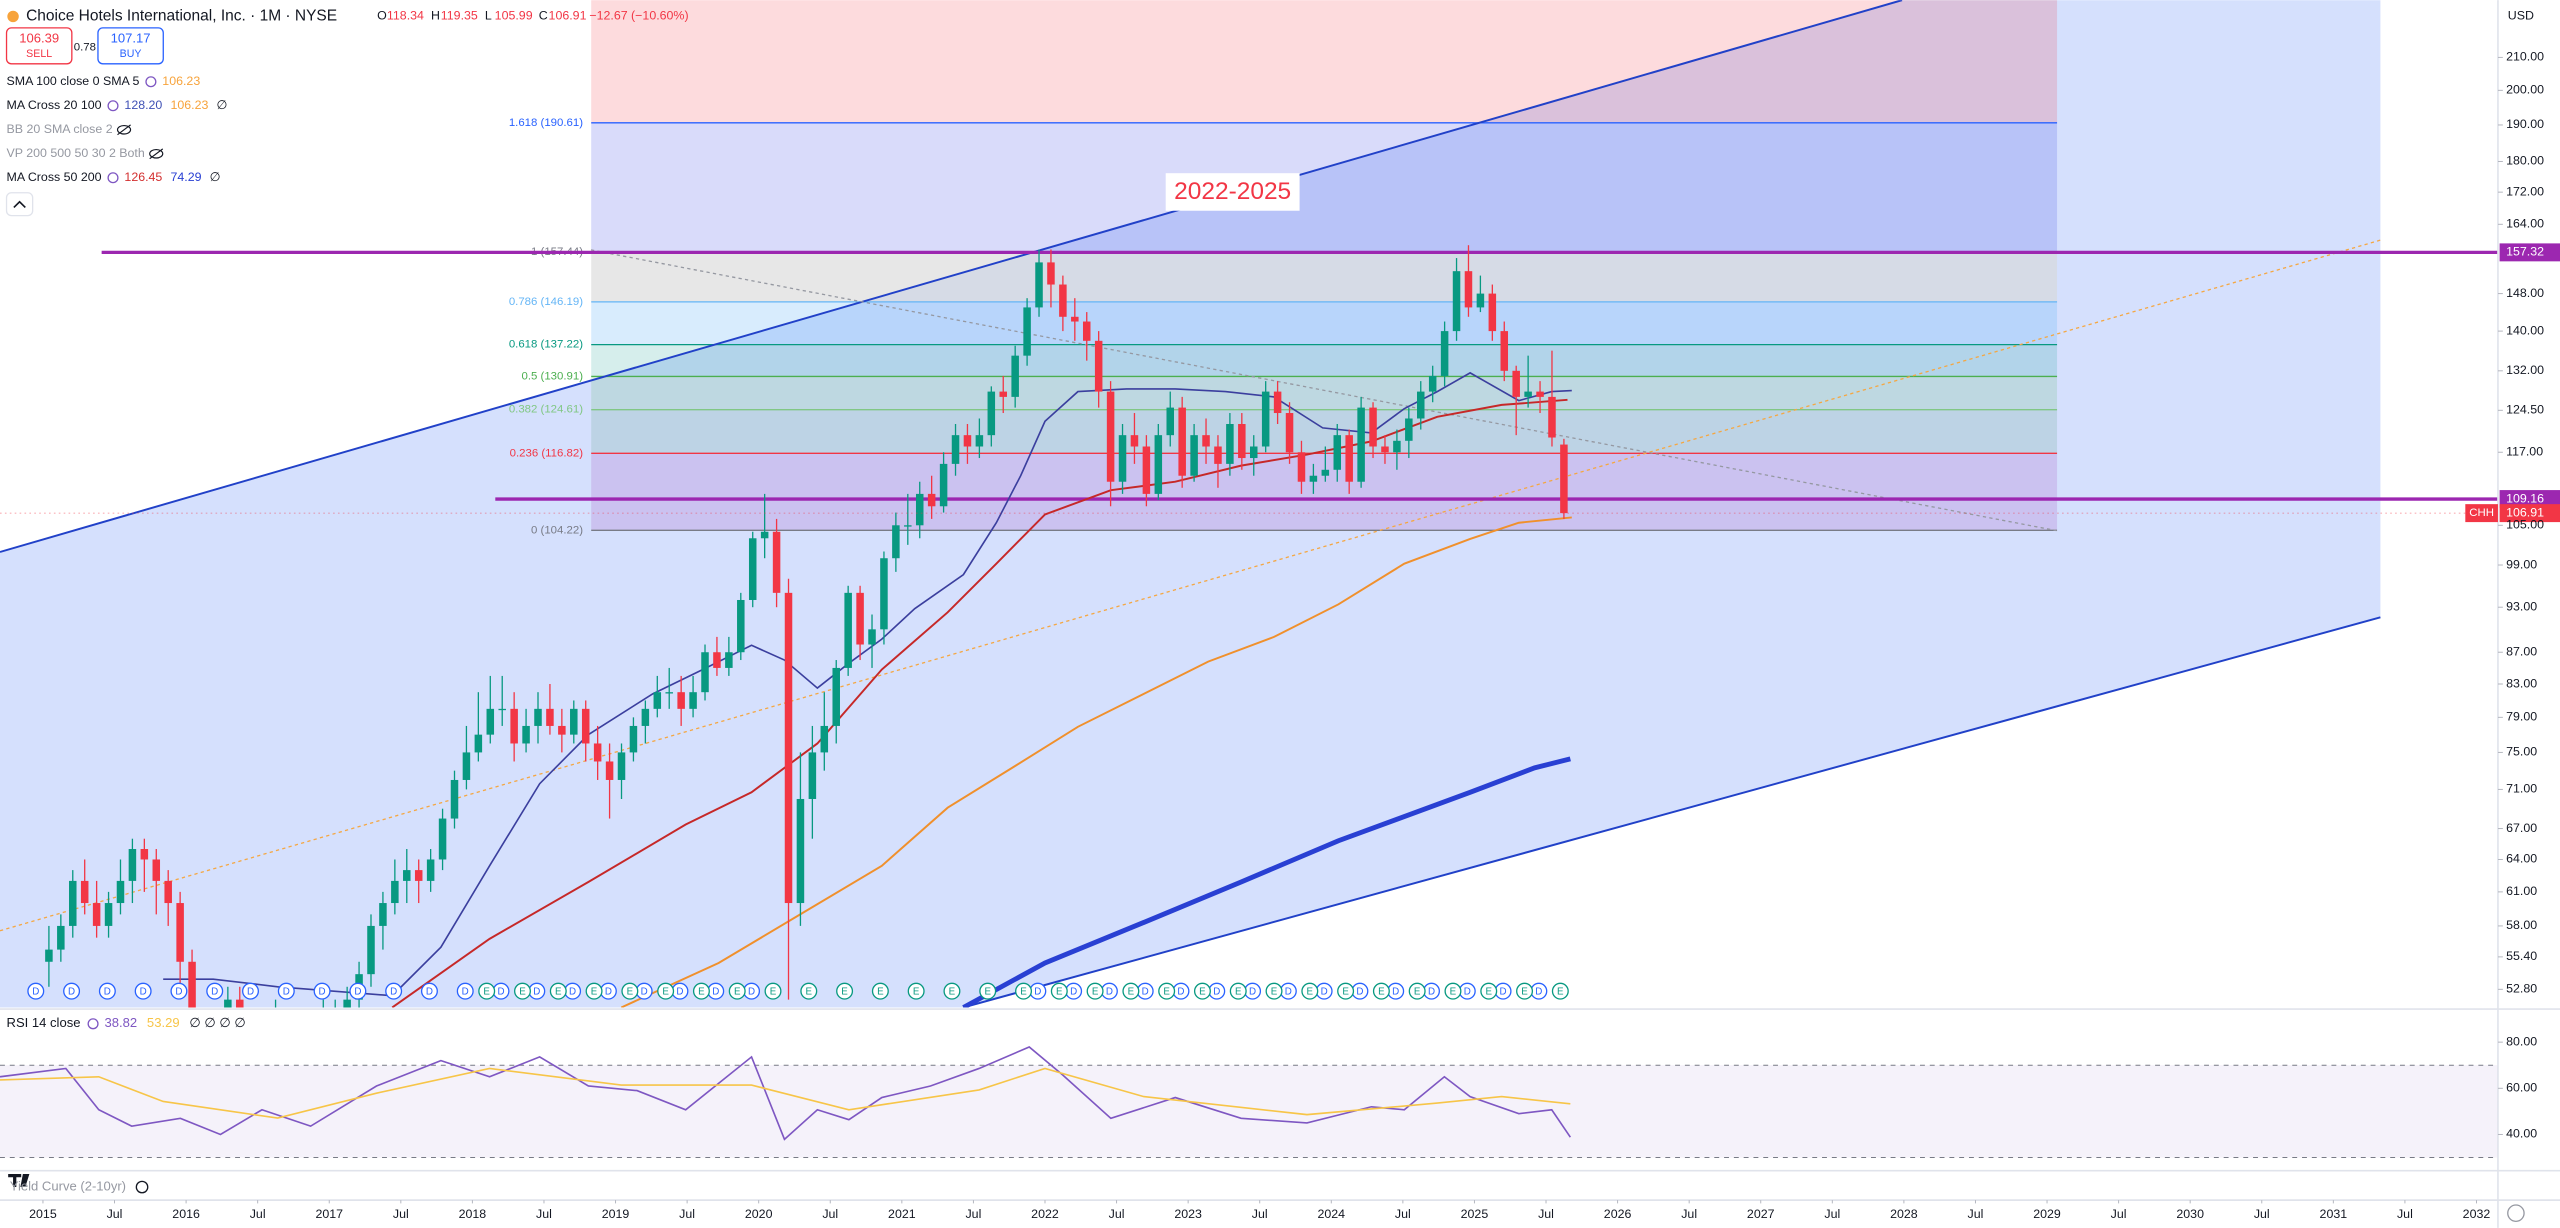 This screenshot has height=1228, width=2560. What do you see at coordinates (435, 16) in the screenshot?
I see `ohlc-label: H` at bounding box center [435, 16].